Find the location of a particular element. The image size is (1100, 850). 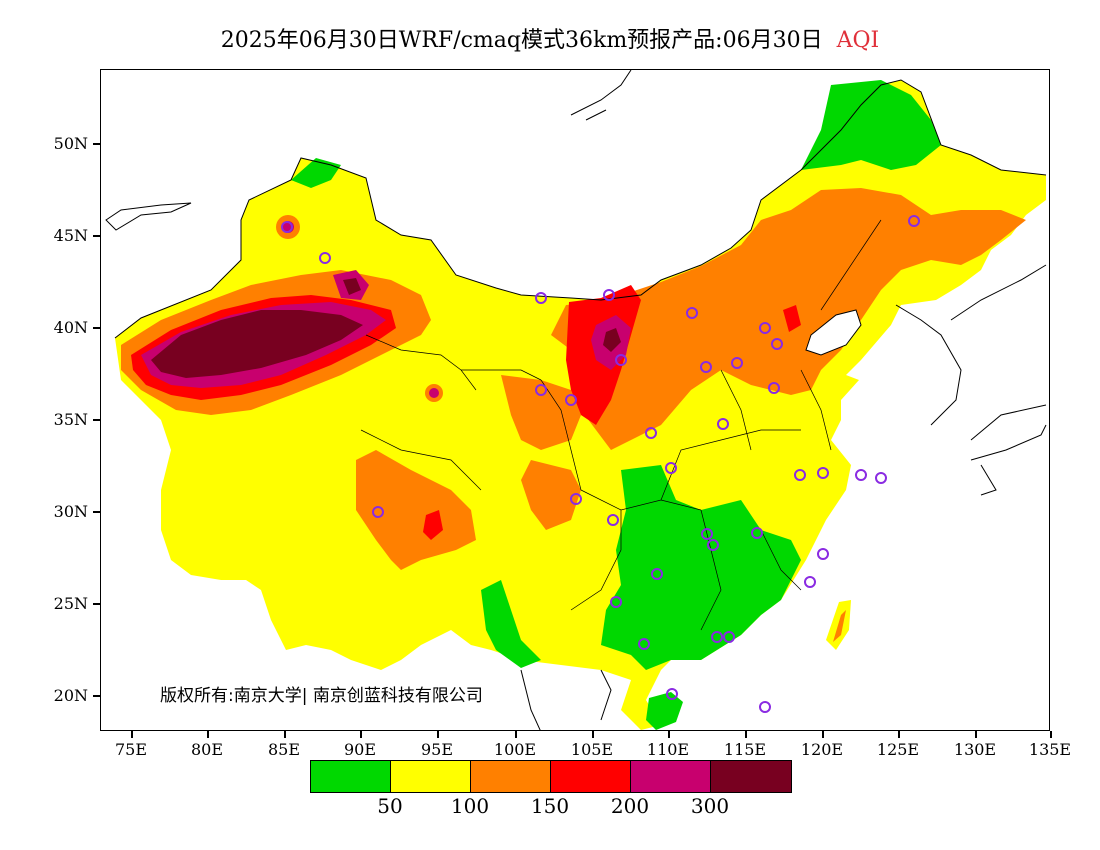

colorbar-label-100: 100 is located at coordinates (470, 806).